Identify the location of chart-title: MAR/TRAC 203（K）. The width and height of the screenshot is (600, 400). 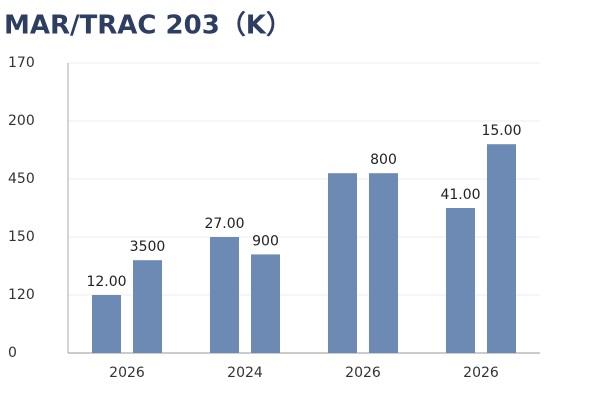
(148, 26).